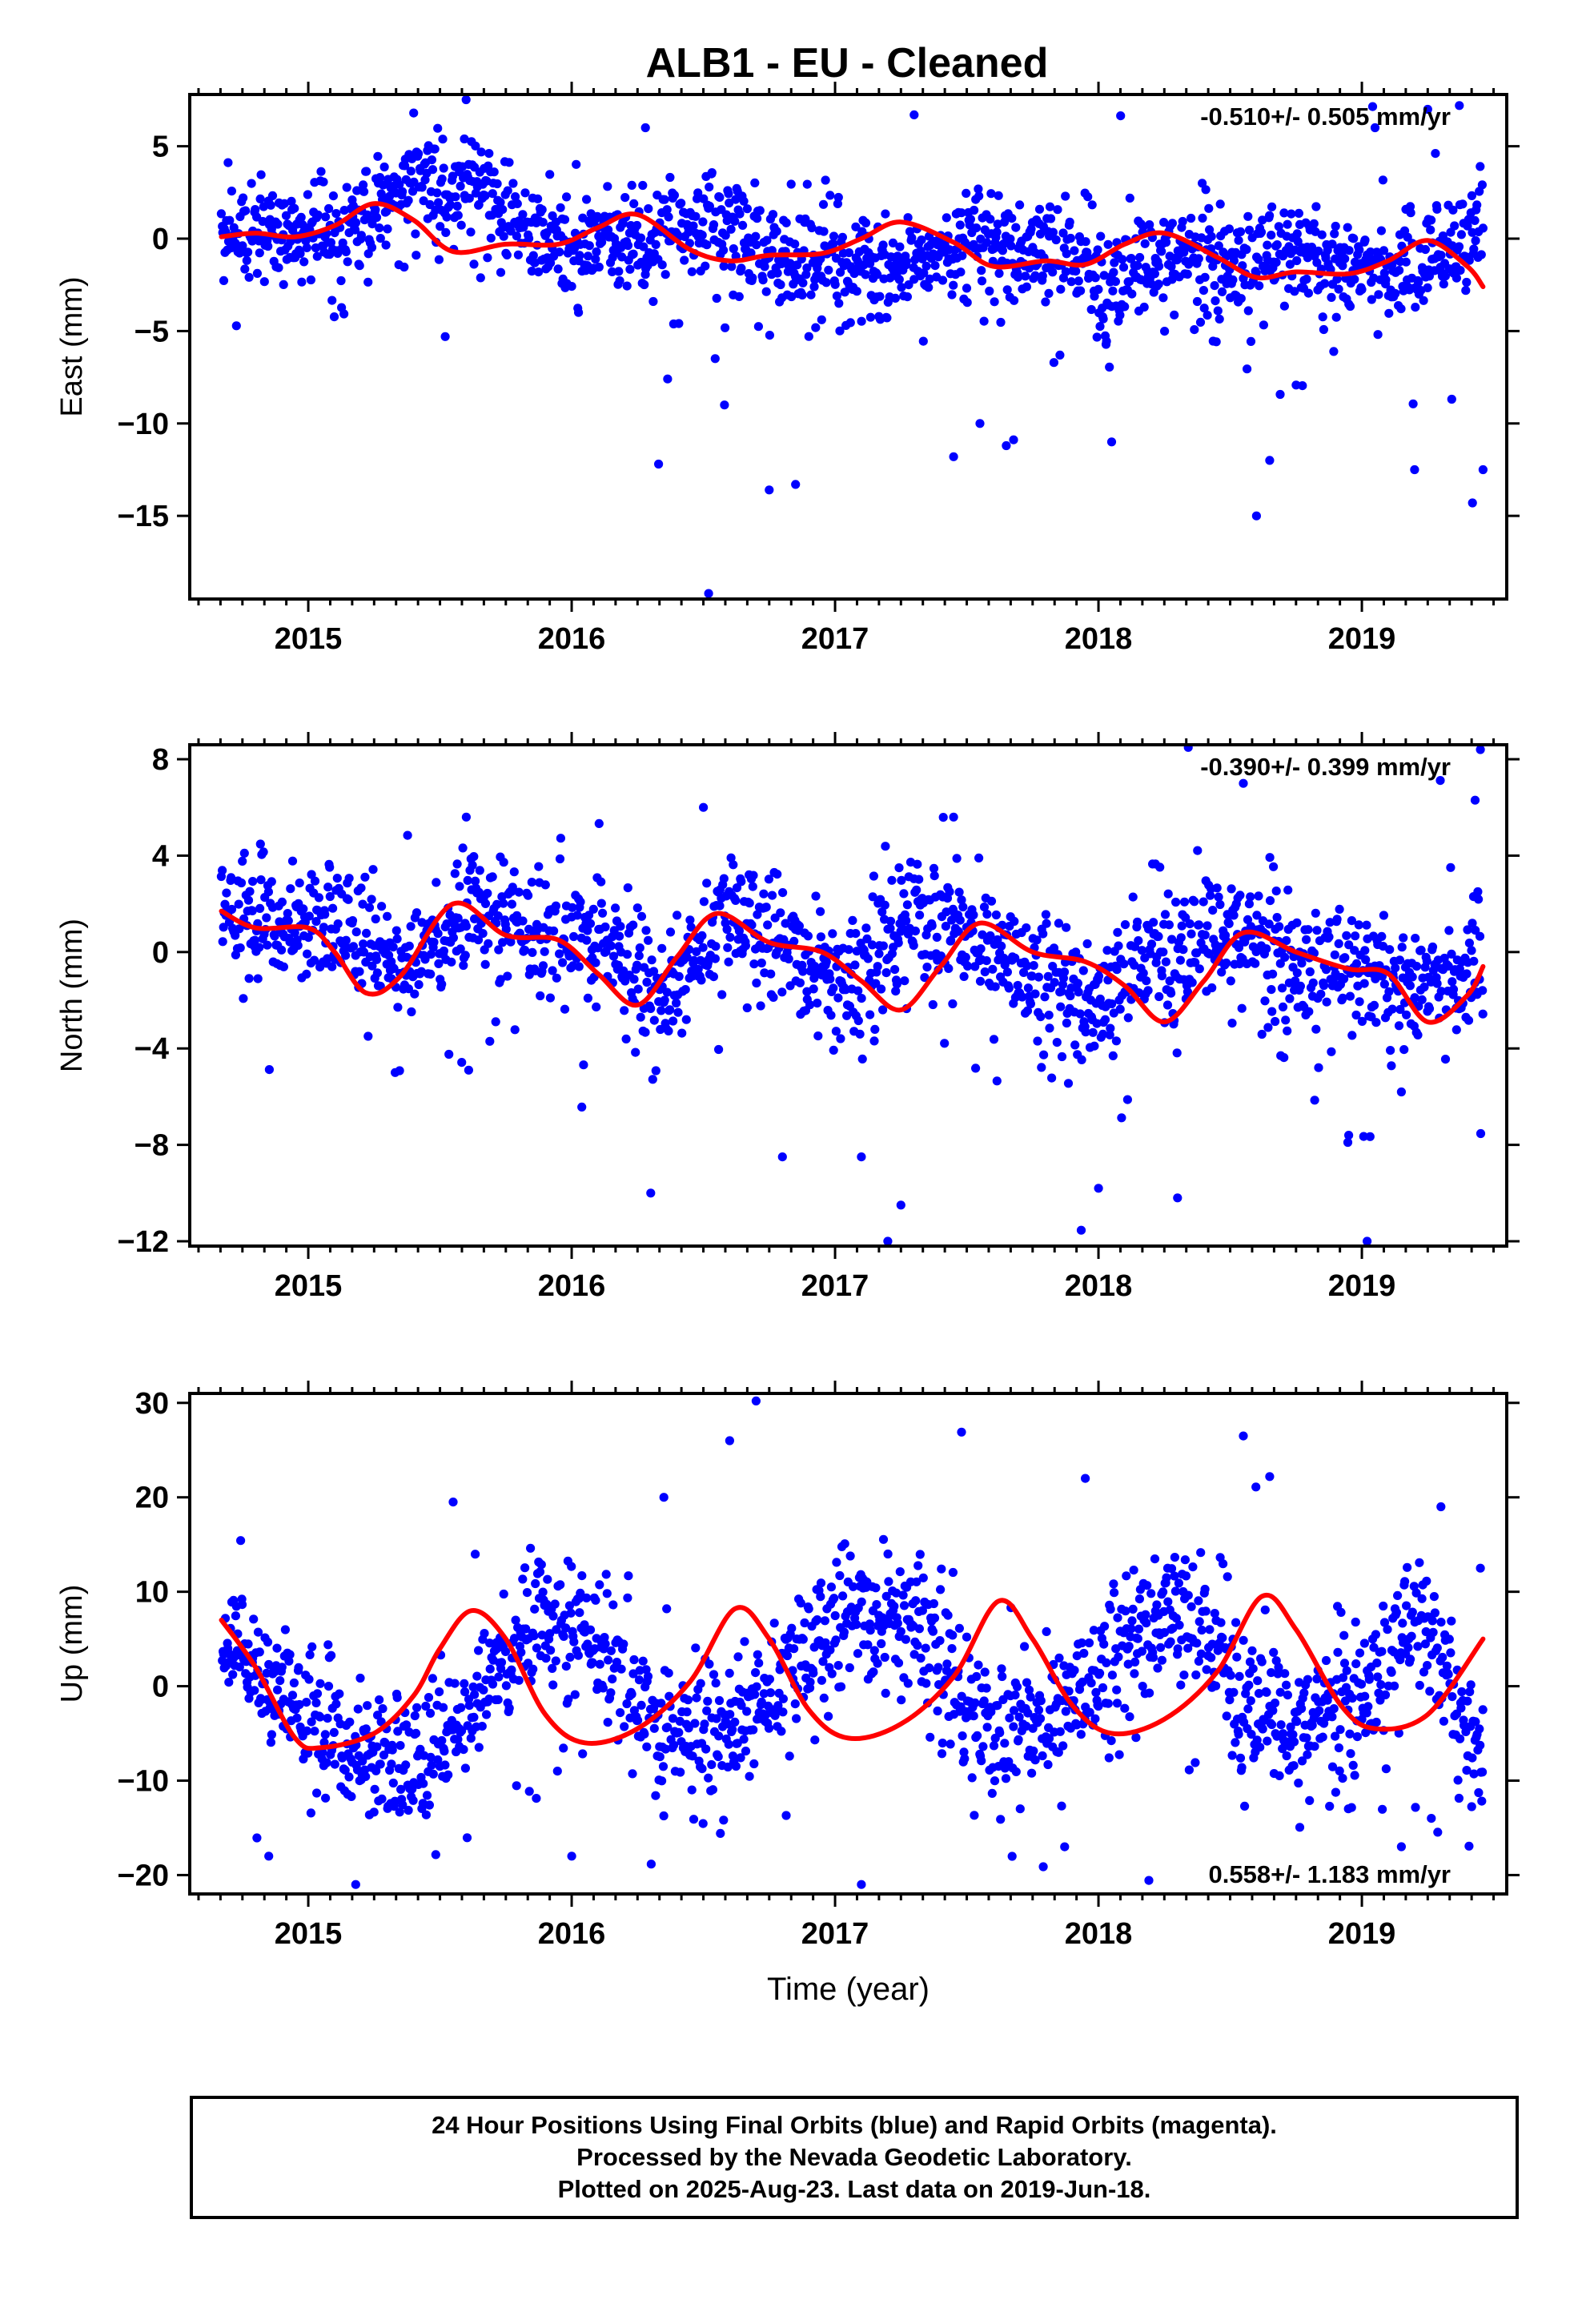 This screenshot has width=1582, height=2324. What do you see at coordinates (572, 639) in the screenshot?
I see `x-tick-label: 2016` at bounding box center [572, 639].